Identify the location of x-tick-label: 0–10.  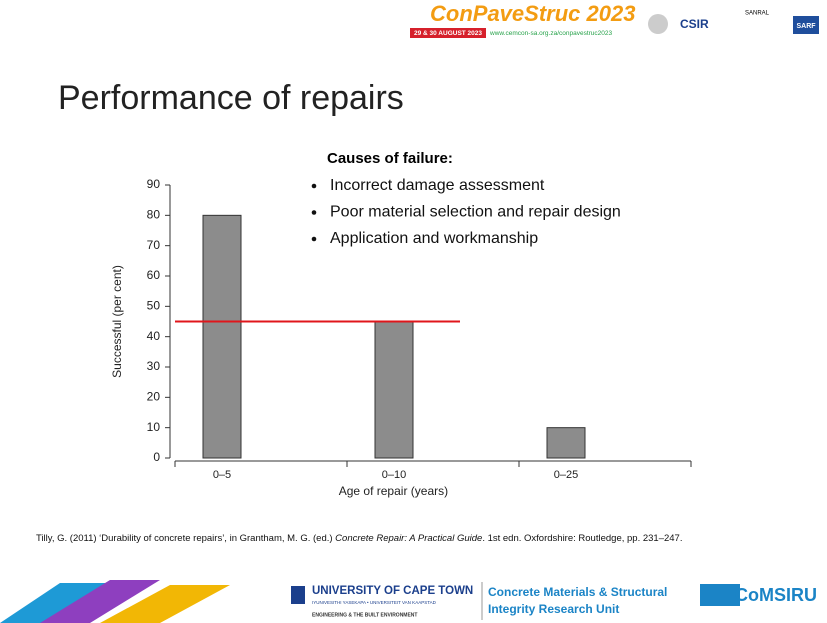
(394, 475).